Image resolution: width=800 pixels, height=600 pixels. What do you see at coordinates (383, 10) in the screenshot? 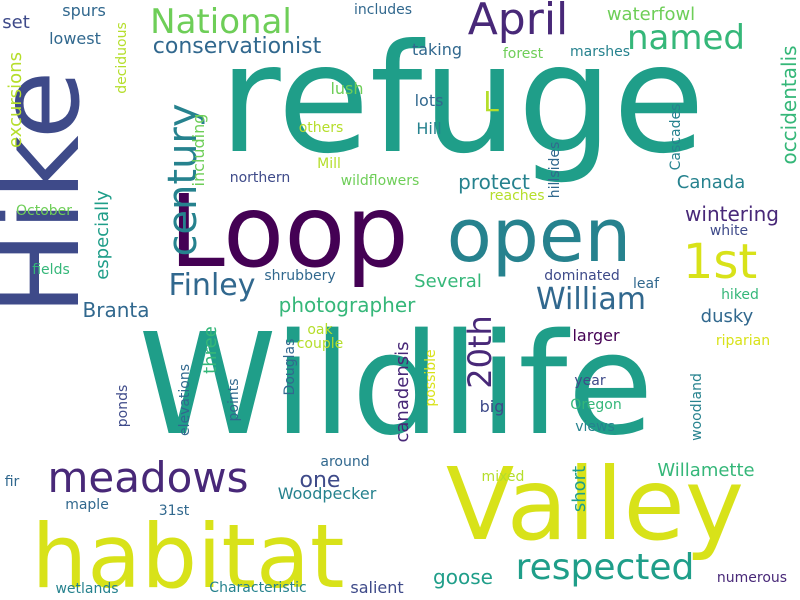
I see `cloud-word: includes` at bounding box center [383, 10].